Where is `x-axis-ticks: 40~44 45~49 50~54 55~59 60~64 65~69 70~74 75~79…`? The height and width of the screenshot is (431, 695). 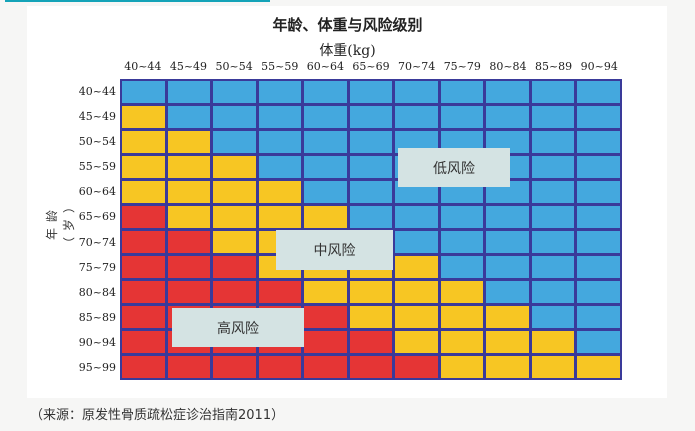
x-axis-ticks: 40~44 45~49 50~54 55~59 60~64 65~69 70~74 75~79… is located at coordinates (371, 68).